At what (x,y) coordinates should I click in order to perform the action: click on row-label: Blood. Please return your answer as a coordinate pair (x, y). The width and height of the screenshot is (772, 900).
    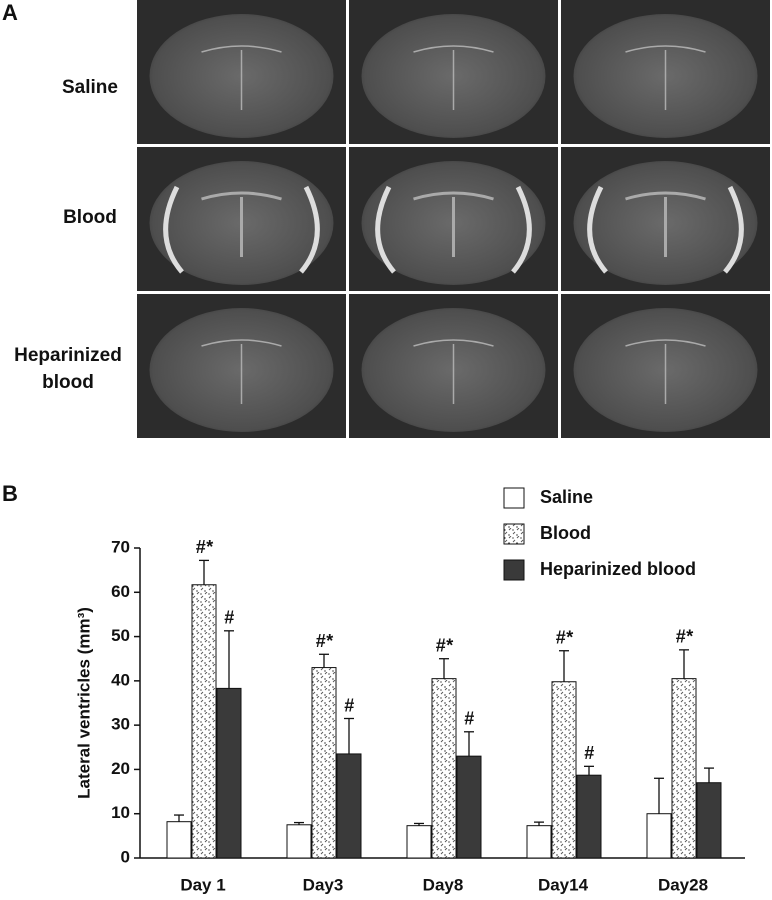
    Looking at the image, I should click on (90, 217).